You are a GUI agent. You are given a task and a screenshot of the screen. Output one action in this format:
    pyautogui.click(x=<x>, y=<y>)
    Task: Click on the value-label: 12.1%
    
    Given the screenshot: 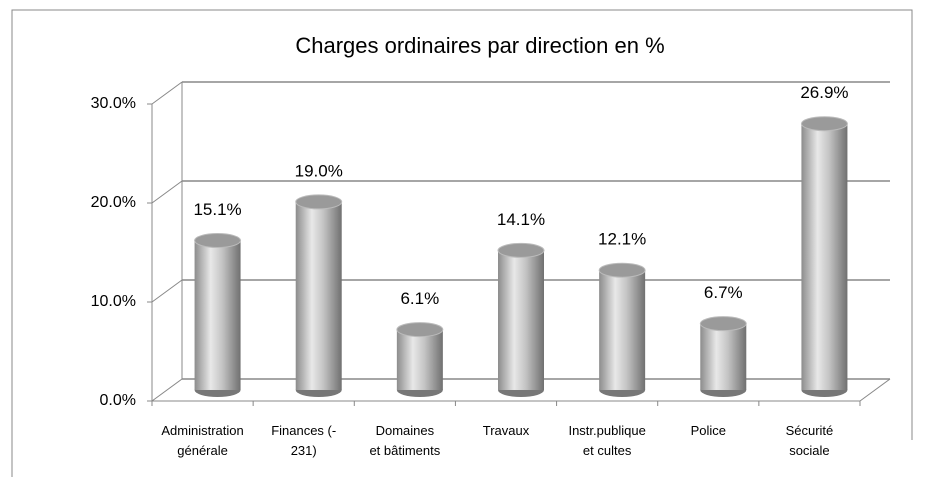 What is the action you would take?
    pyautogui.click(x=622, y=239)
    